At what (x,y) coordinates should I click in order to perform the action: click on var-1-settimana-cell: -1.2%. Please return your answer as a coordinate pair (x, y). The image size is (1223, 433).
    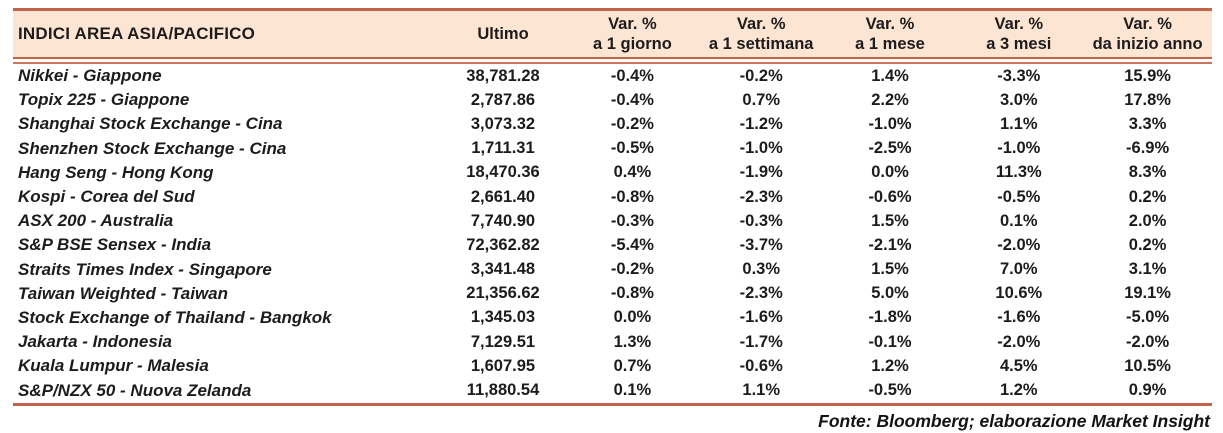
    Looking at the image, I should click on (761, 123).